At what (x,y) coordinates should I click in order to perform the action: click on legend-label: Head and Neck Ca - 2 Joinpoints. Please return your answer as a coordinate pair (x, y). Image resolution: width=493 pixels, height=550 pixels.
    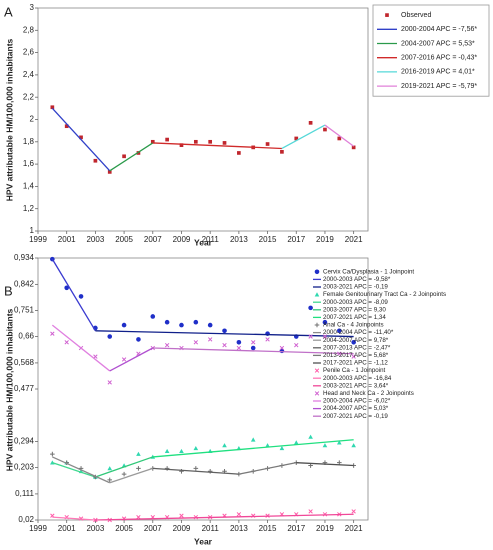
    Looking at the image, I should click on (368, 393).